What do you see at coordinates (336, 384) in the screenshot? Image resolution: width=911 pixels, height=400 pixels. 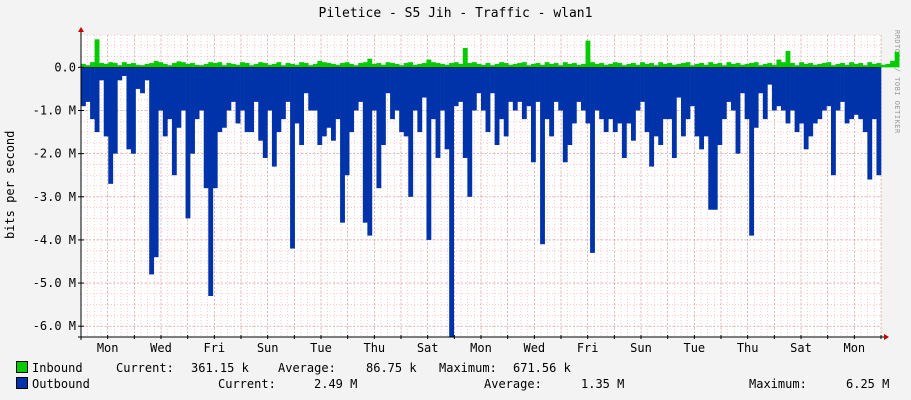 I see `outbound-current: 2.49 M` at bounding box center [336, 384].